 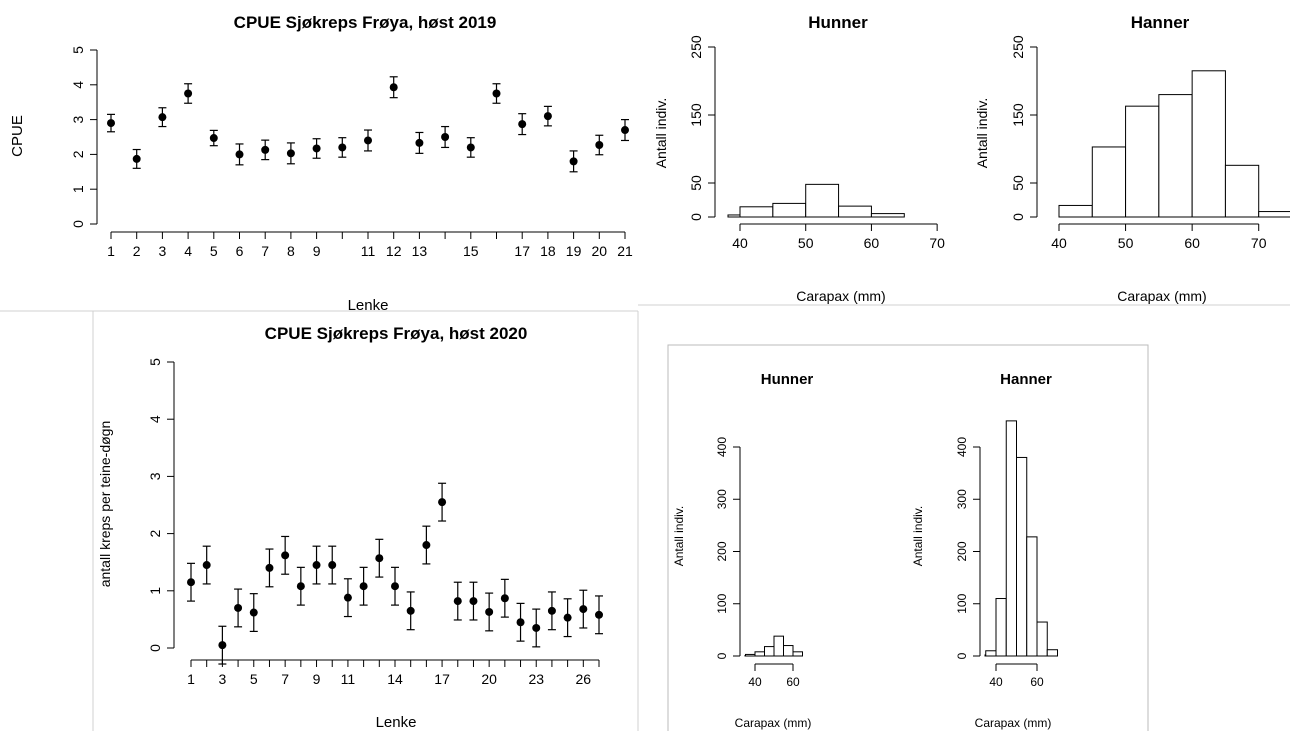 What do you see at coordinates (522, 251) in the screenshot?
I see `x-tick-label: 17` at bounding box center [522, 251].